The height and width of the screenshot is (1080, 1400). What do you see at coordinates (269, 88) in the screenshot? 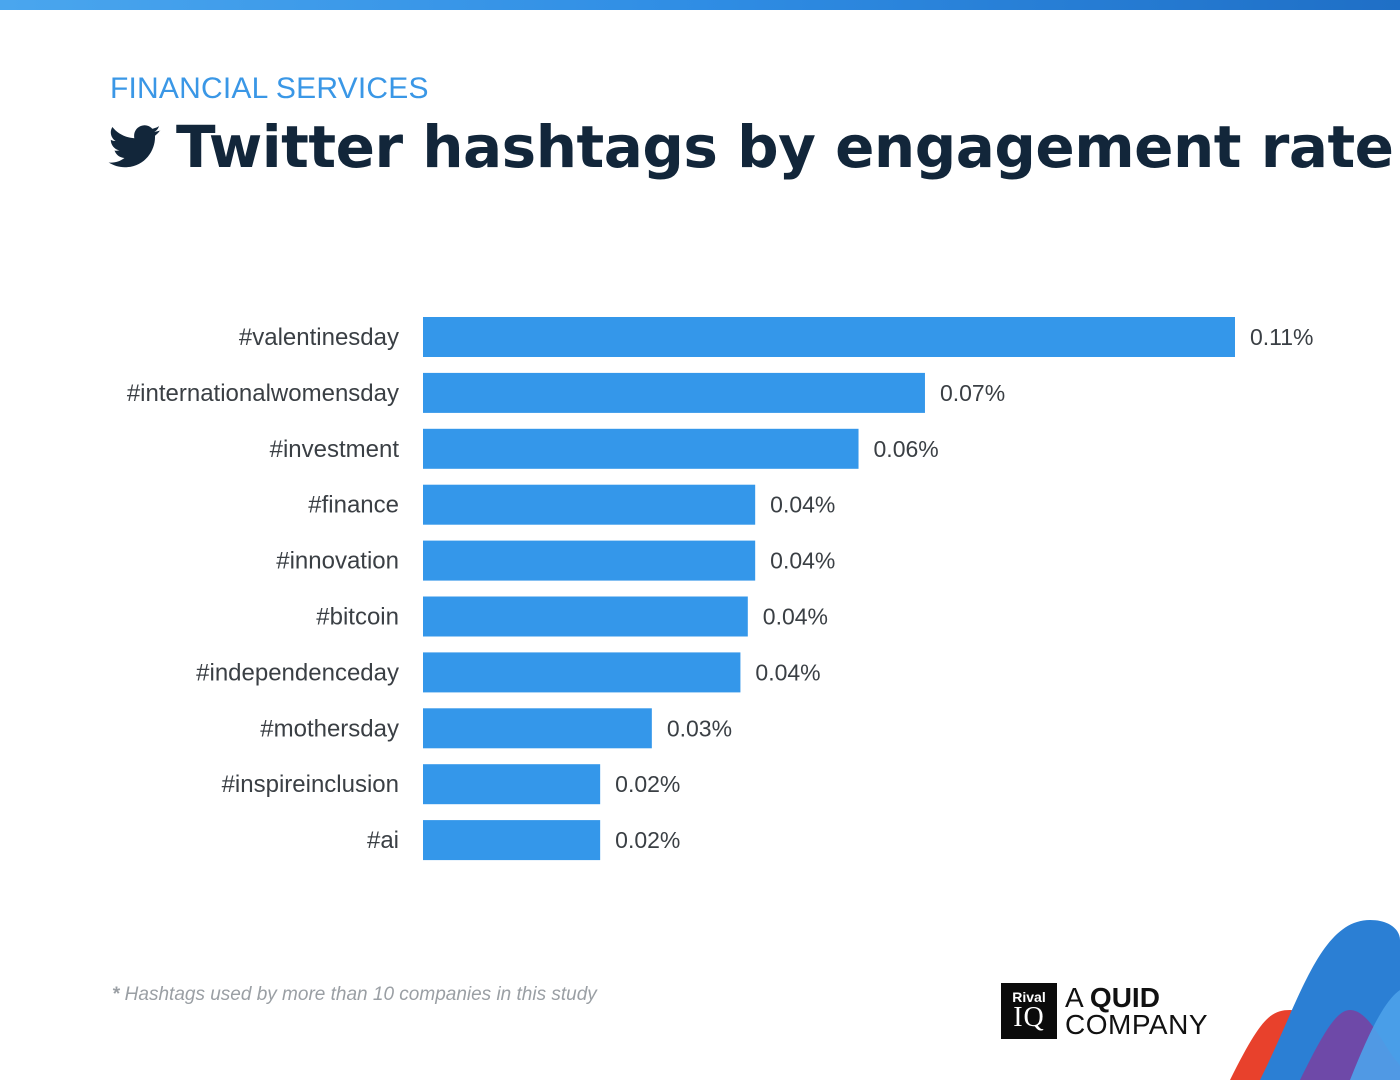
I see `category-label: FINANCIAL SERVICES` at bounding box center [269, 88].